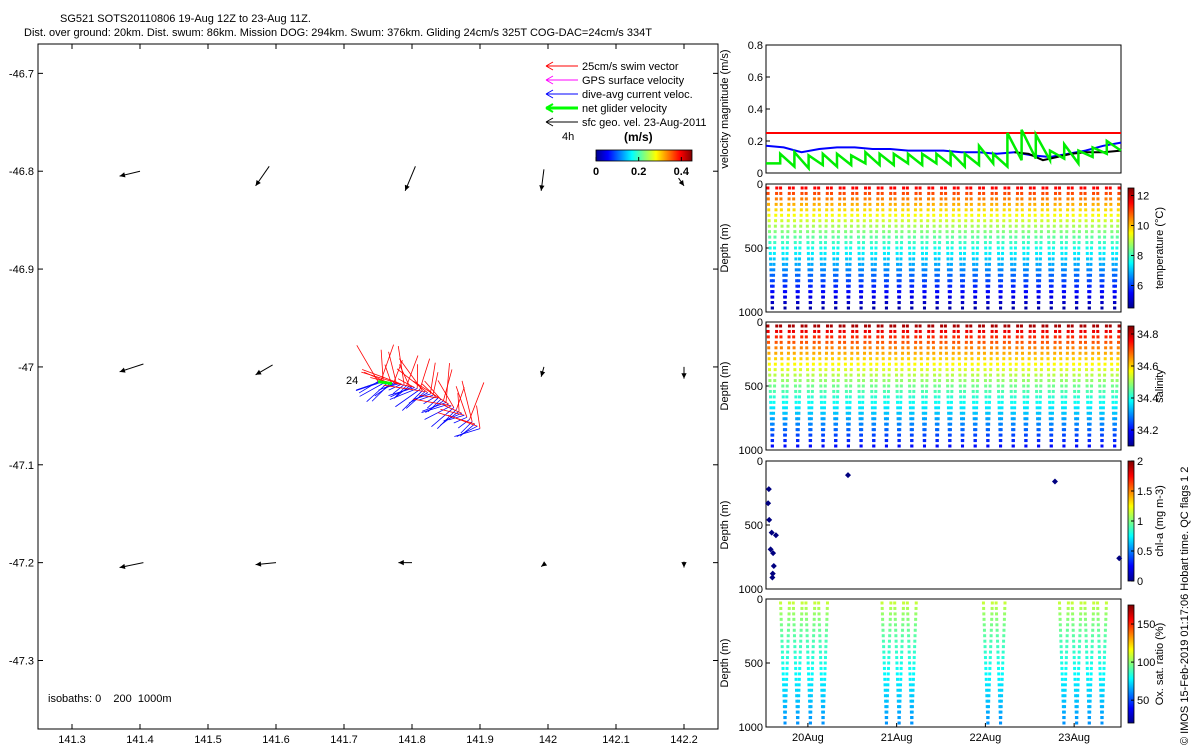  Describe the element at coordinates (725, 525) in the screenshot. I see `chlorophyll-y-label: Depth (m)` at that location.